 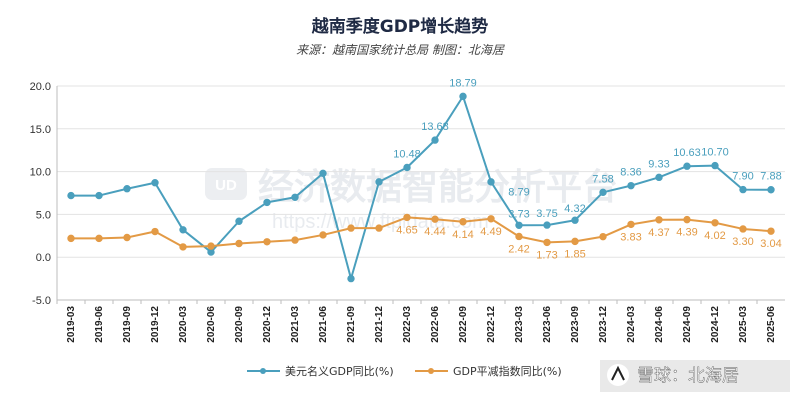 I want to click on watermark-logo, so click(x=226, y=184).